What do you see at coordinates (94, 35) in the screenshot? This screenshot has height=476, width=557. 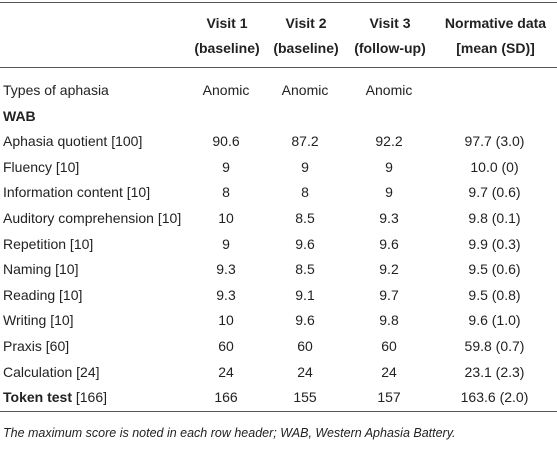 I see `header-cell` at bounding box center [94, 35].